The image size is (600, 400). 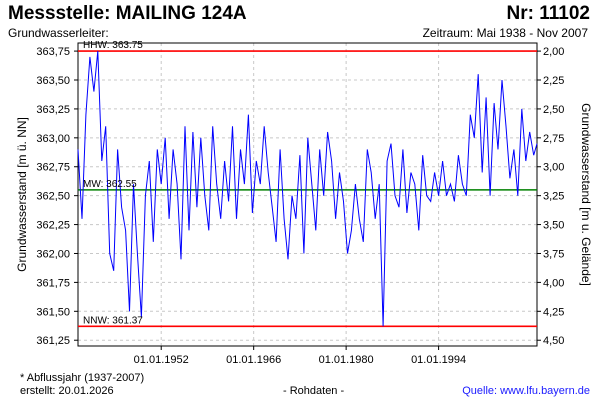 I want to click on y2-tick-label: 3,25, so click(x=553, y=197).